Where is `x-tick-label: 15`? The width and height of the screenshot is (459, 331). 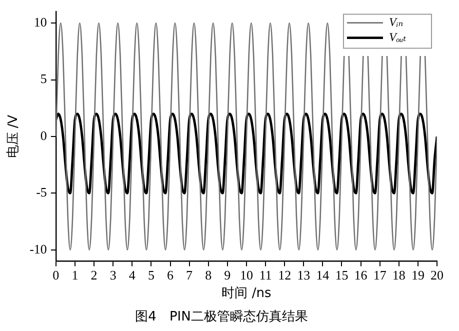 x-tick-label: 15 is located at coordinates (341, 274).